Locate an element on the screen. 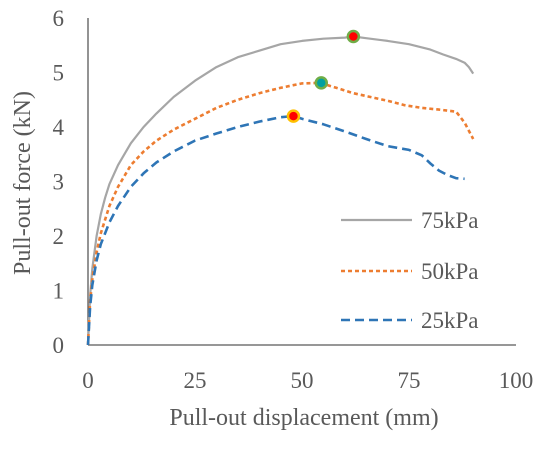 Image resolution: width=550 pixels, height=451 pixels. legend-label-75kPa: 75kPa is located at coordinates (450, 220).